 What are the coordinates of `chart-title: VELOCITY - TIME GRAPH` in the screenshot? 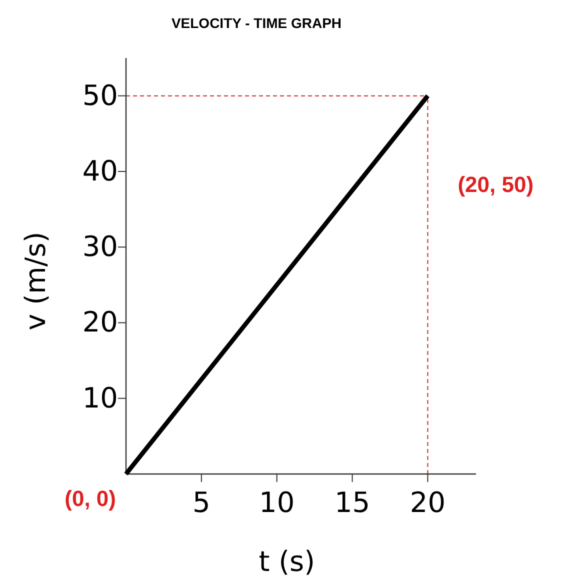 It's located at (256, 23).